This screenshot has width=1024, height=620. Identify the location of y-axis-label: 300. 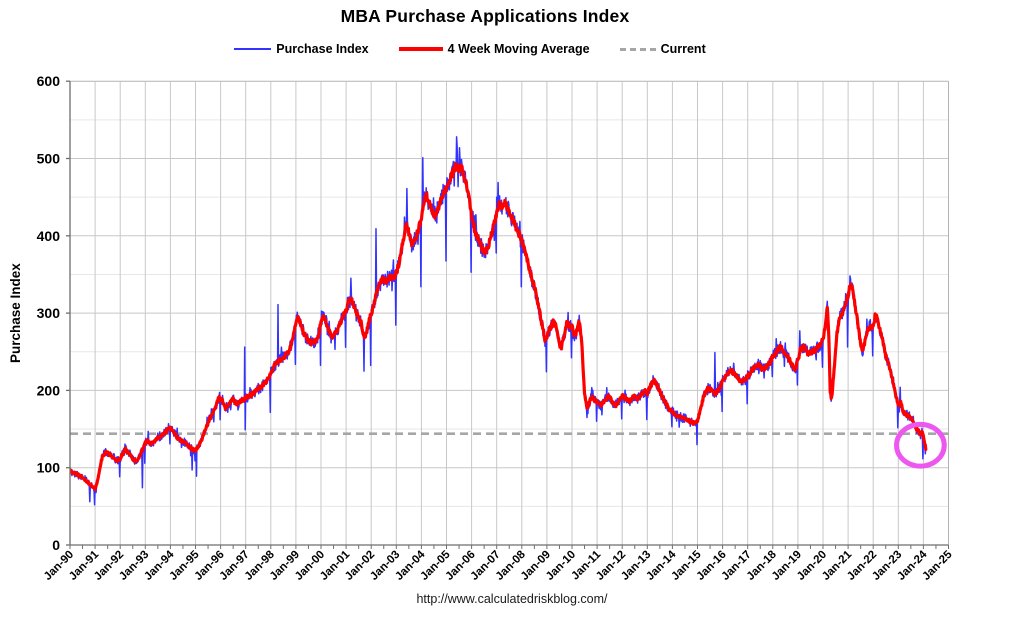
(49, 313).